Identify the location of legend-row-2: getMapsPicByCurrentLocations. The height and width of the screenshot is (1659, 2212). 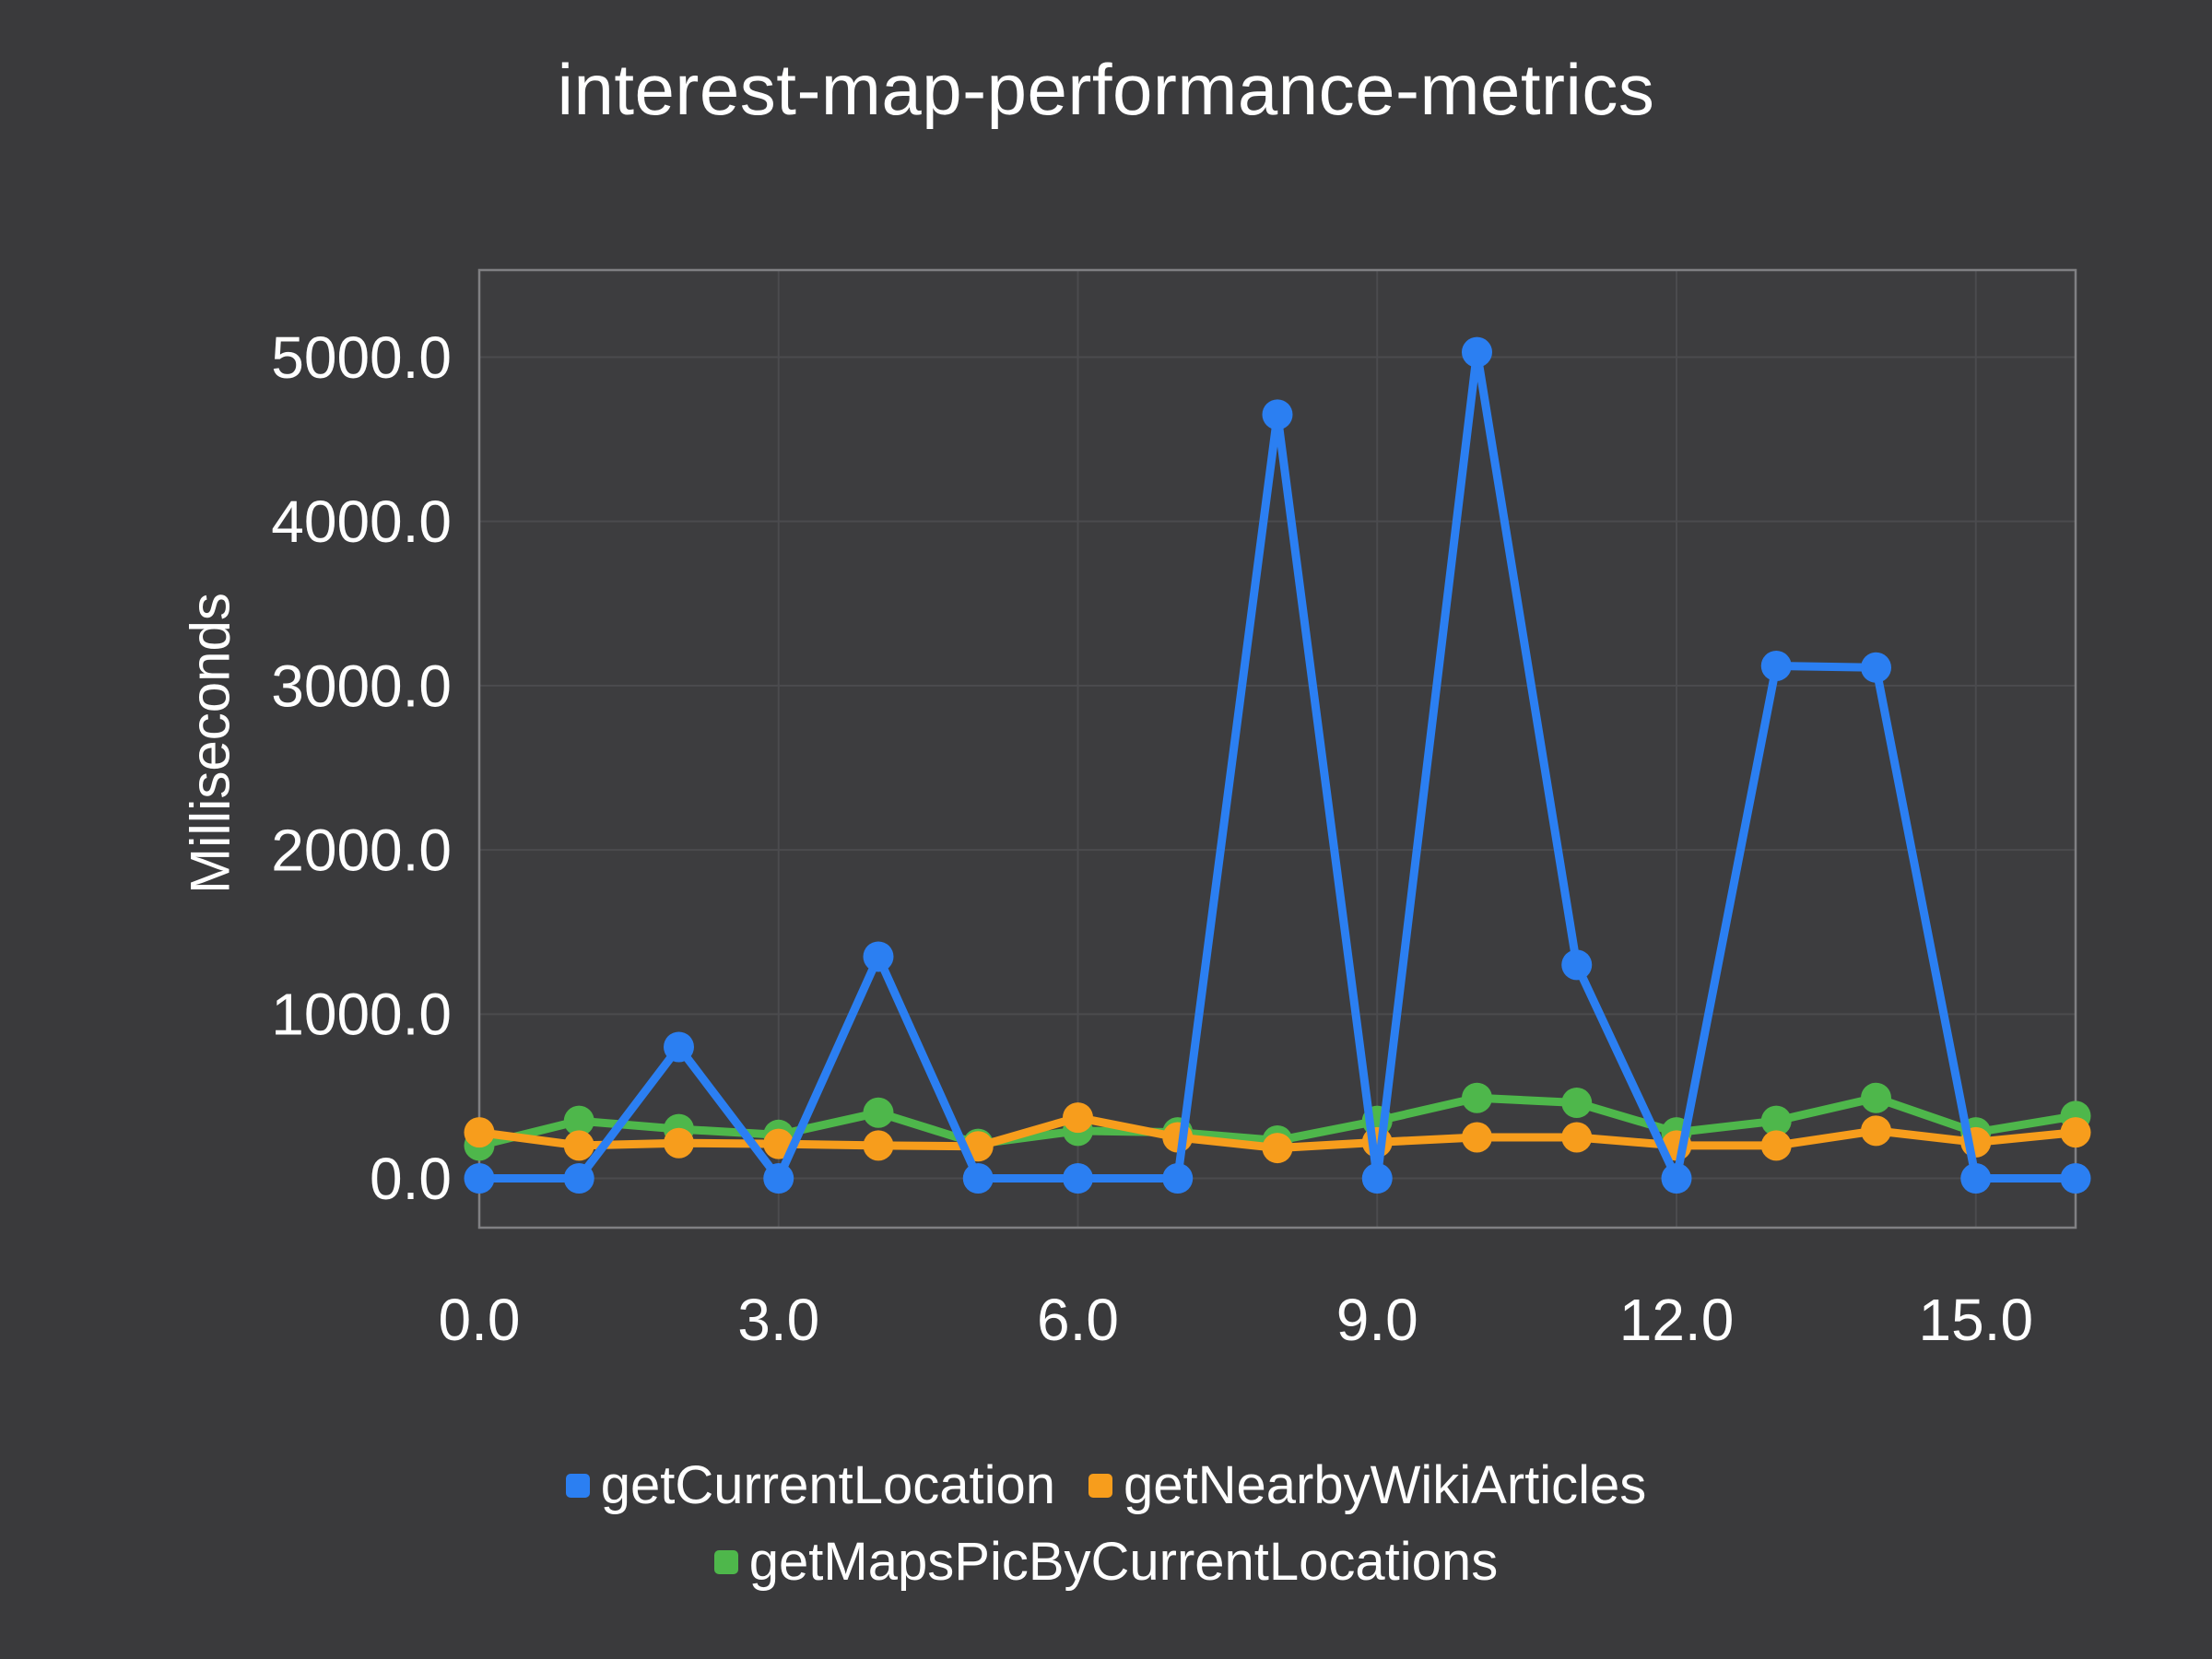
(1106, 1562).